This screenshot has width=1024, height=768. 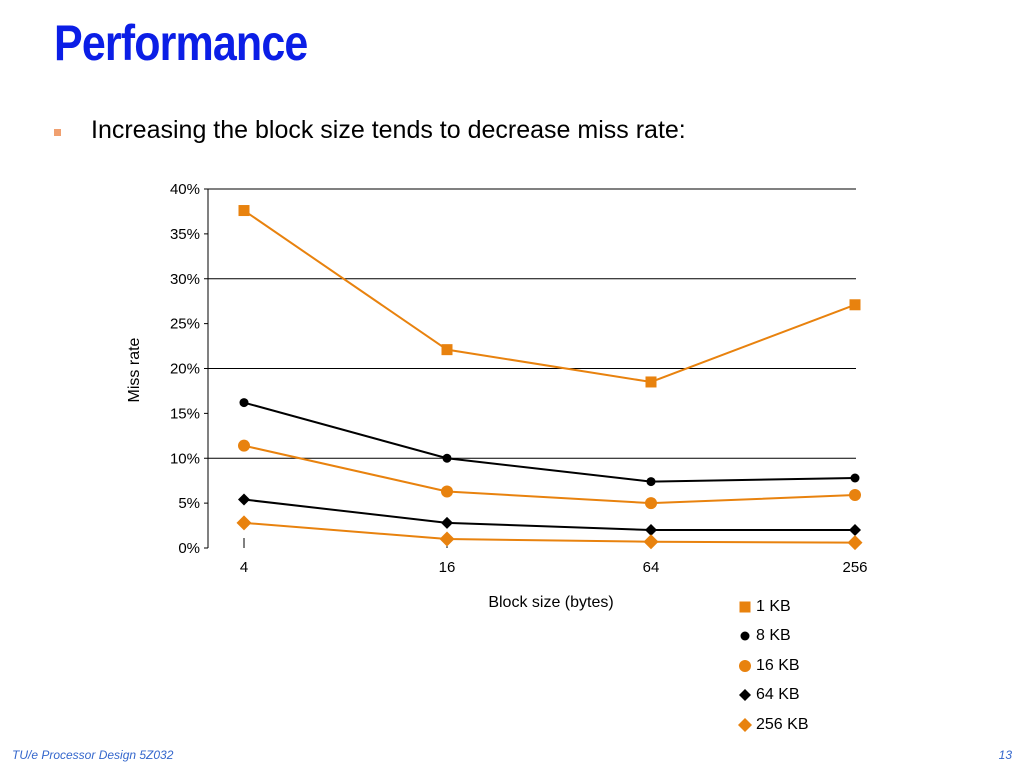 What do you see at coordinates (57, 132) in the screenshot?
I see `bullet-square-icon` at bounding box center [57, 132].